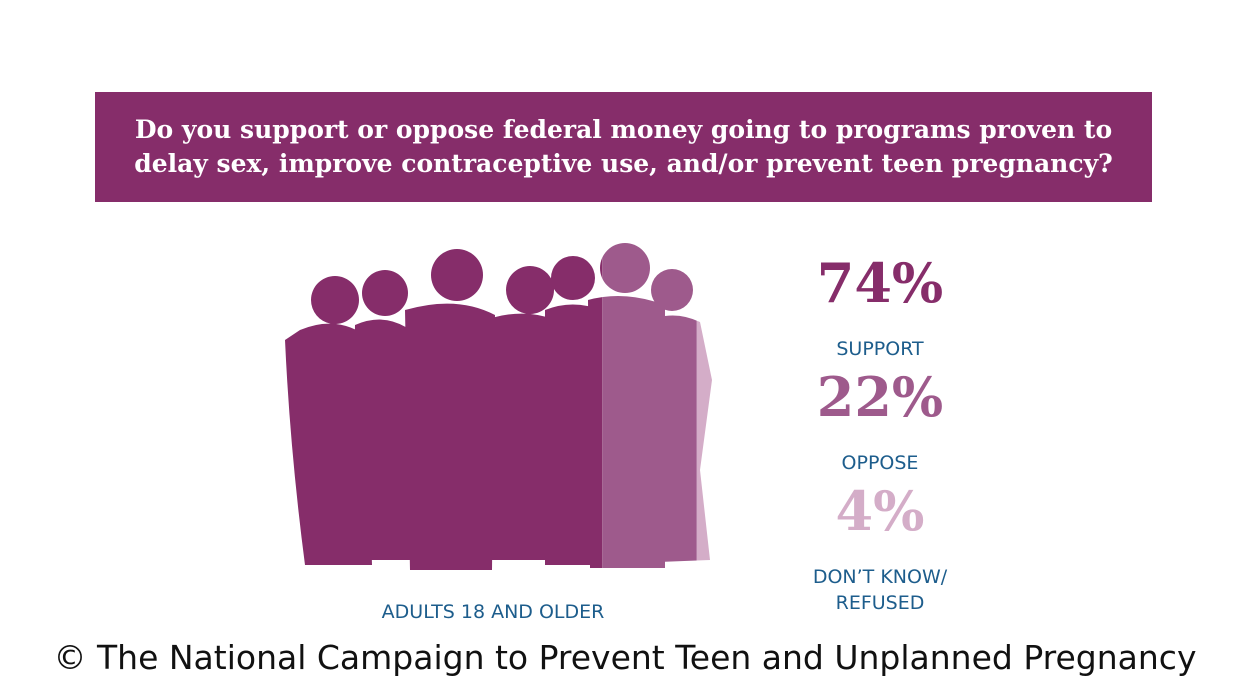 This screenshot has width=1250, height=700. I want to click on category-label: OPPOSE, so click(880, 463).